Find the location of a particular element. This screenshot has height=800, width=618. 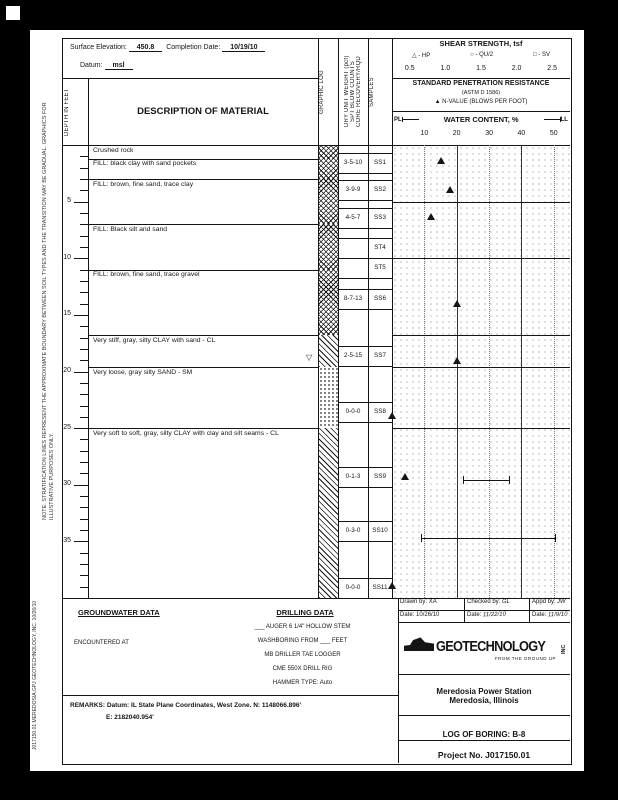

water-content-bar-line is located at coordinates (487, 480).